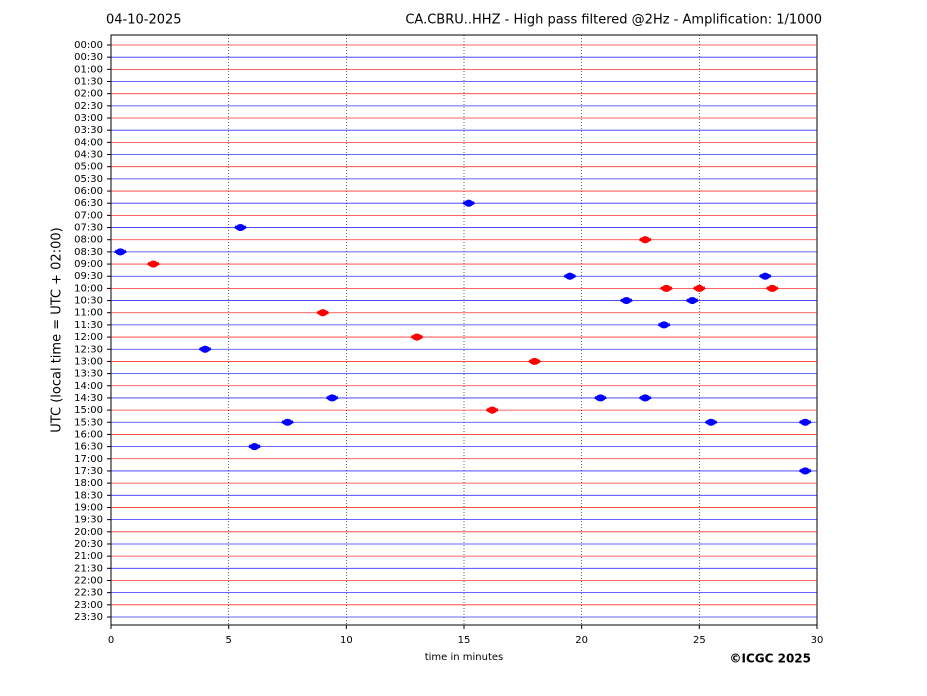  I want to click on y-tick-label: 19:00, so click(88, 507).